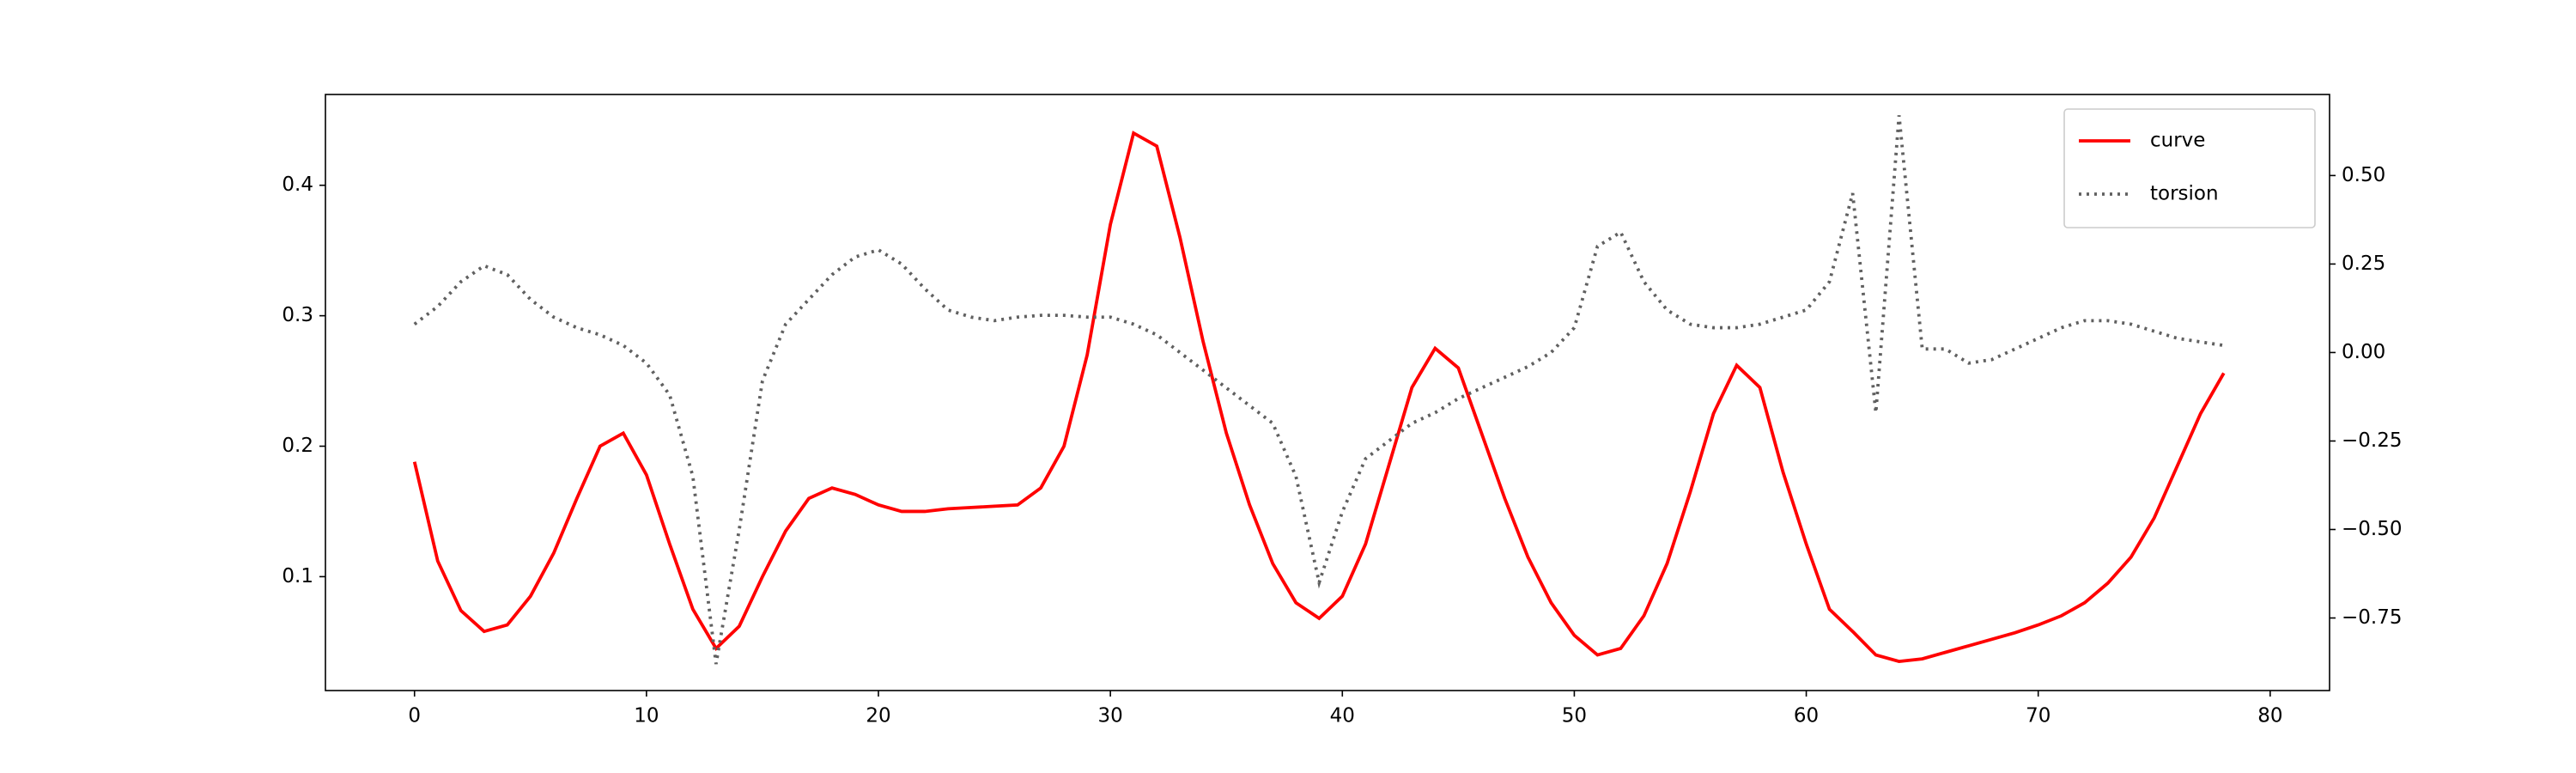 The width and height of the screenshot is (2576, 773). What do you see at coordinates (2372, 617) in the screenshot?
I see `y2-tick-label: −0.75` at bounding box center [2372, 617].